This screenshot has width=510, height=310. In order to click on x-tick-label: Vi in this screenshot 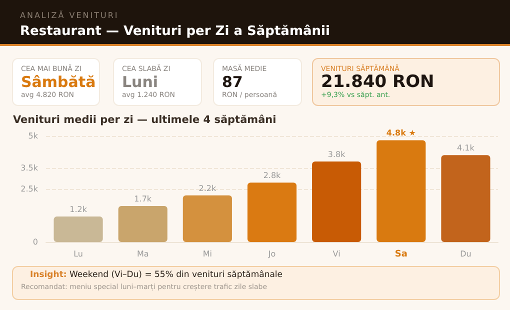, I will do `click(336, 254)`.